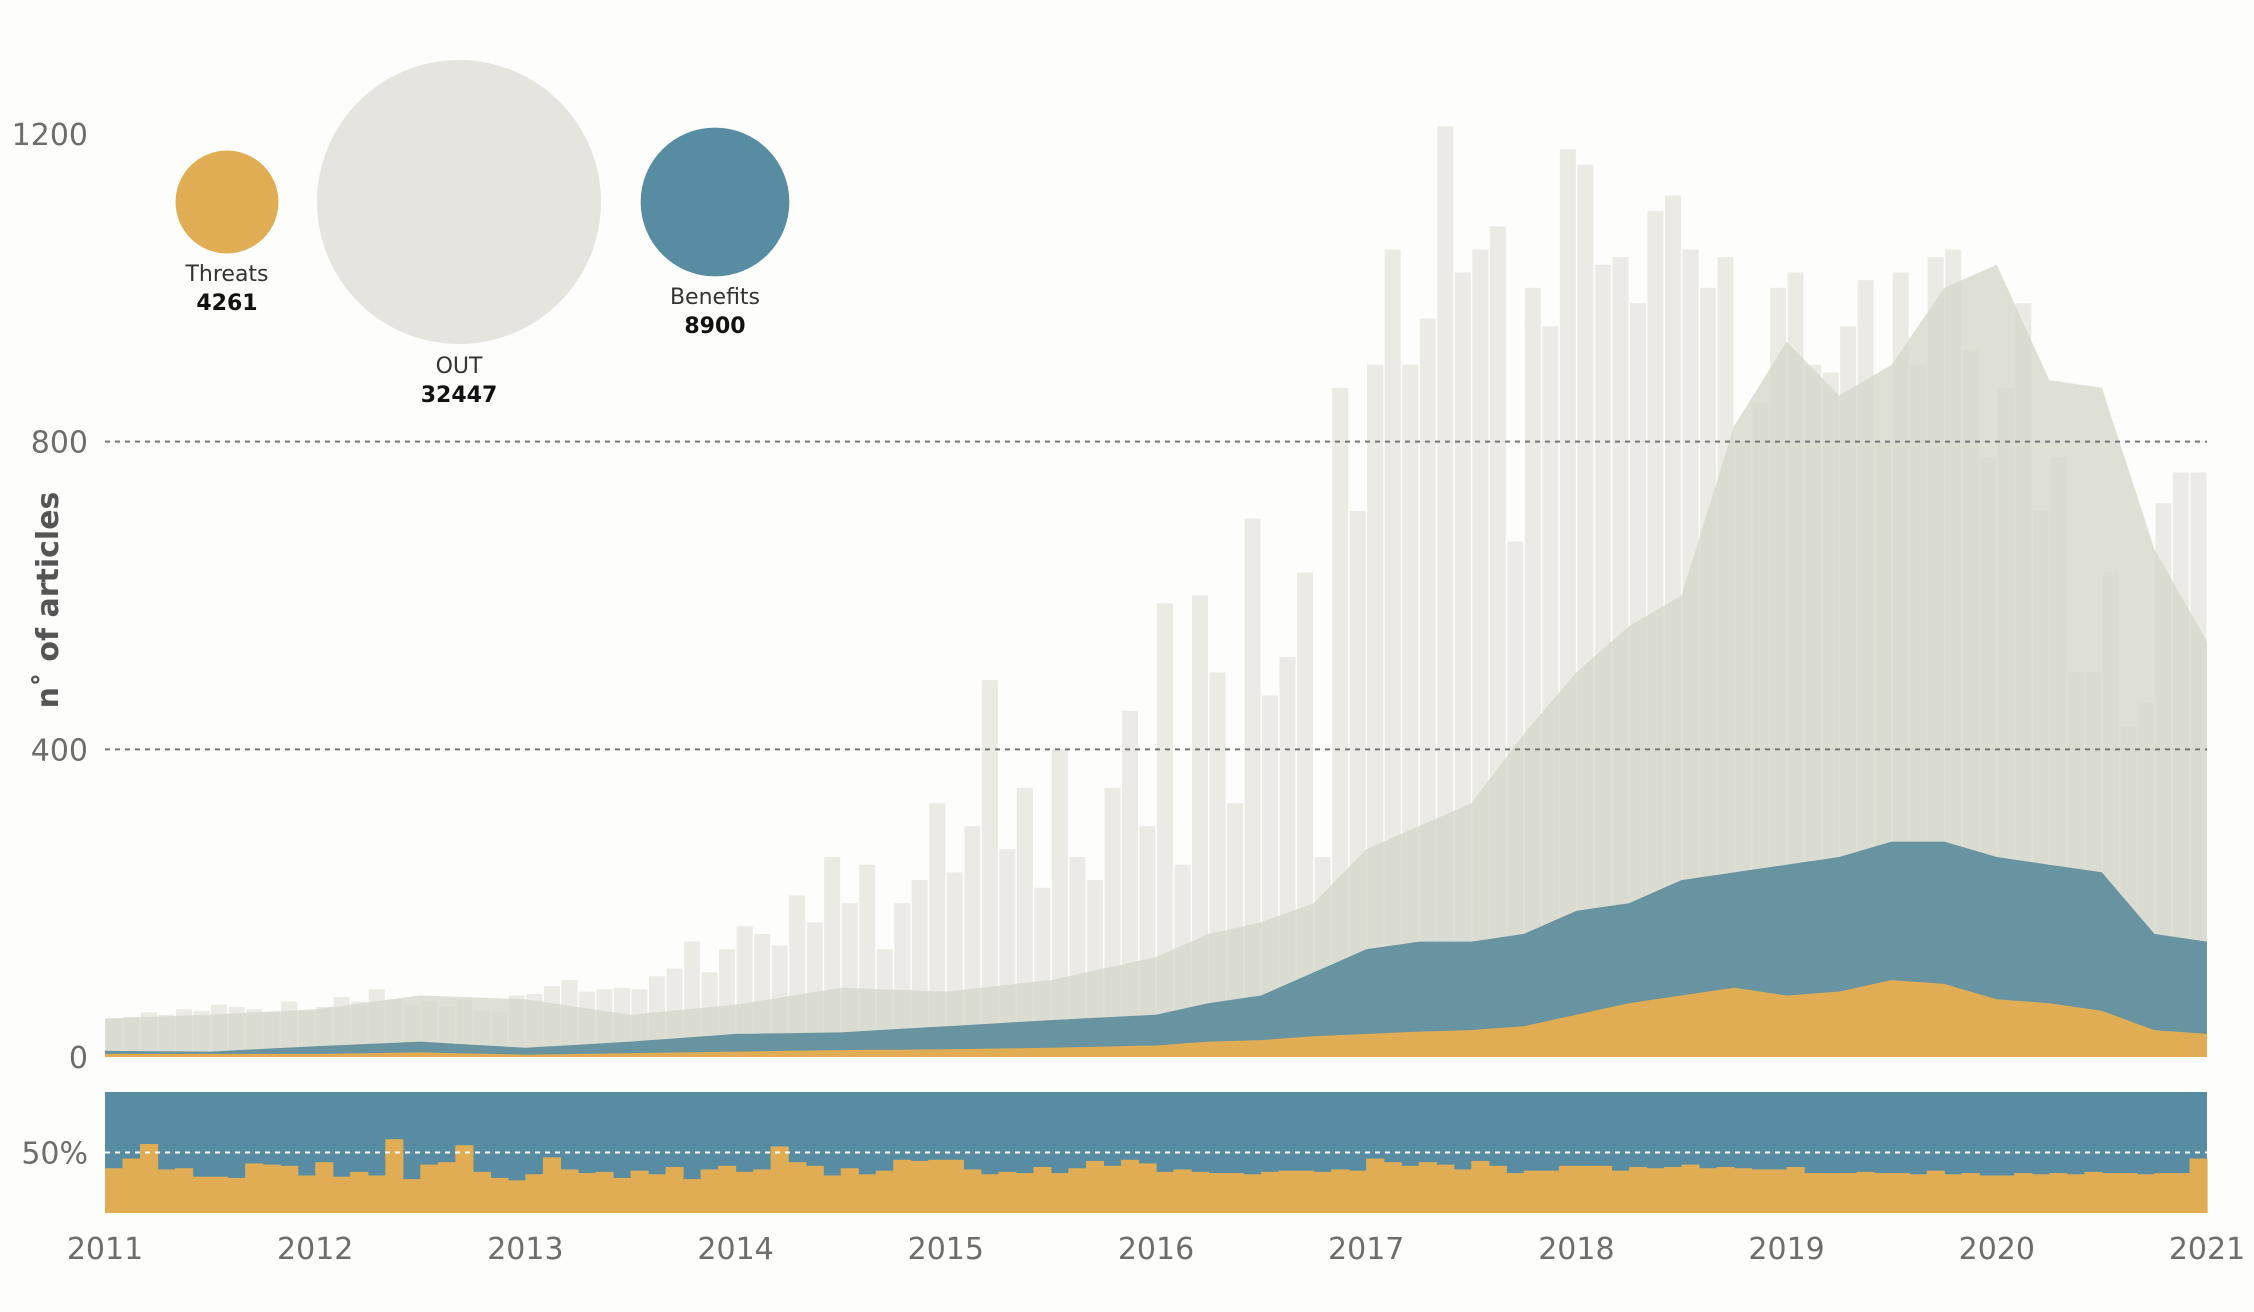  Describe the element at coordinates (714, 326) in the screenshot. I see `legend-value-benefits: 8900` at that location.